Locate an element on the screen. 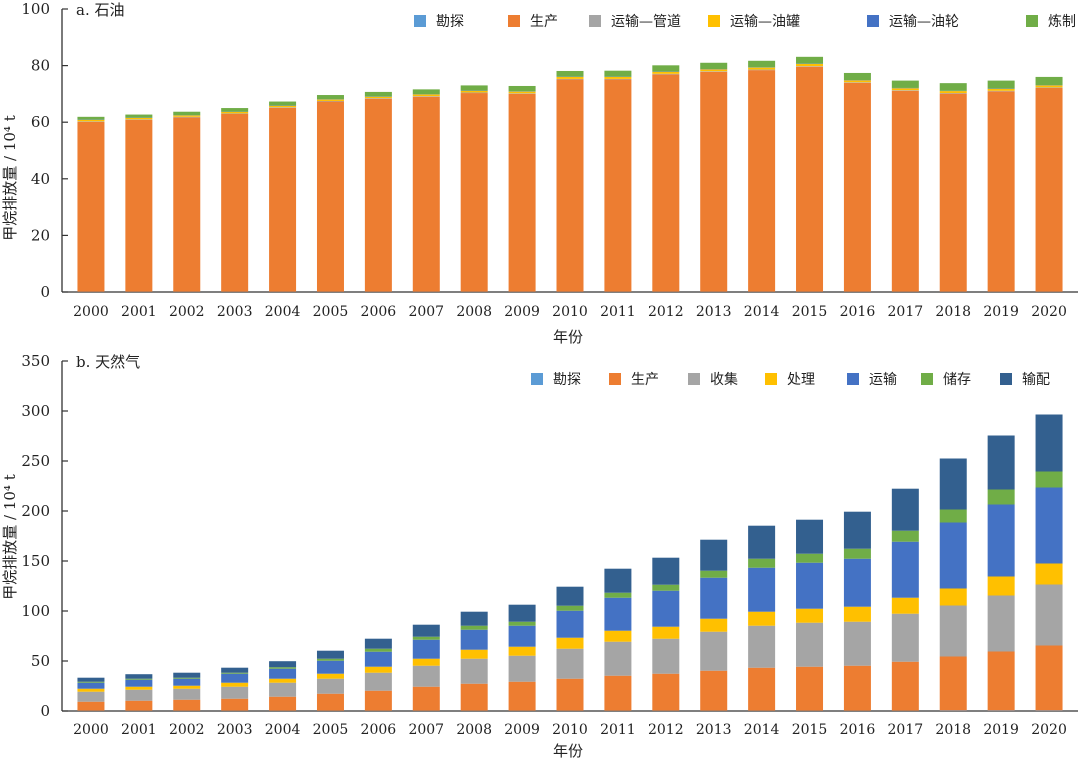 This screenshot has height=763, width=1080. x-tick-label: 2020 is located at coordinates (1049, 730).